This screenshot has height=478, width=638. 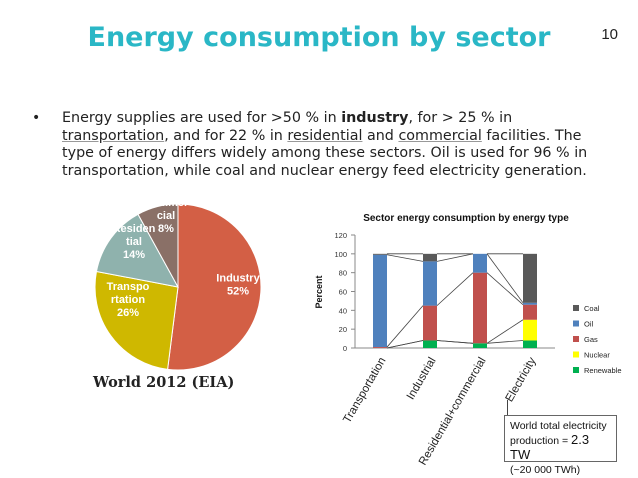 I want to click on note-line-1: World total electricity, so click(x=558, y=426).